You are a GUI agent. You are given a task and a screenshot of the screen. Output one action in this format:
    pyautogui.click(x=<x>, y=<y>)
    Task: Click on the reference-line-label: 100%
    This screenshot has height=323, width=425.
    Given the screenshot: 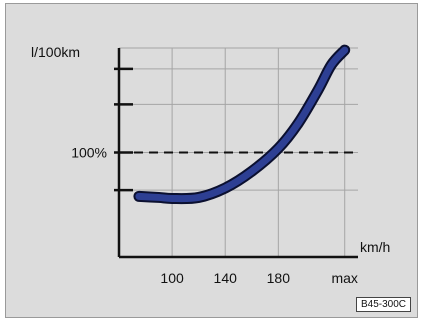 What is the action you would take?
    pyautogui.click(x=89, y=153)
    